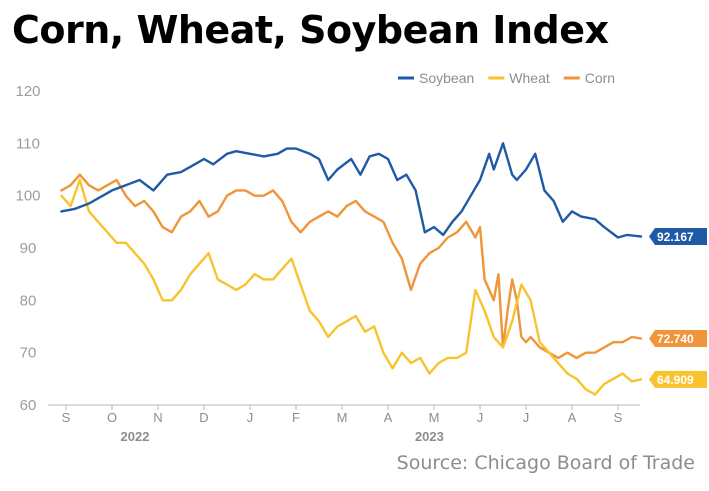 This screenshot has width=709, height=491. I want to click on y-tick-label: 120, so click(27, 91).